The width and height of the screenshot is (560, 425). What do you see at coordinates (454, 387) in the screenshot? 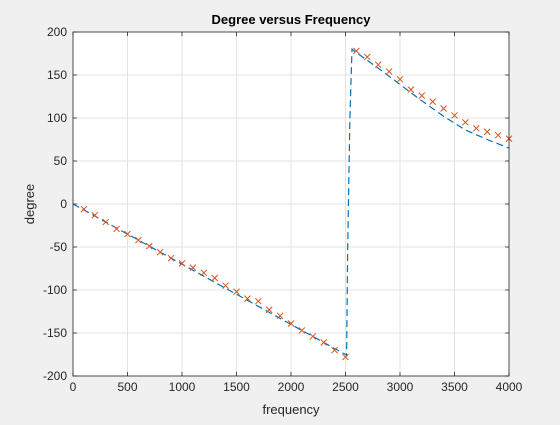
I see `x-tick-label: 3500` at bounding box center [454, 387].